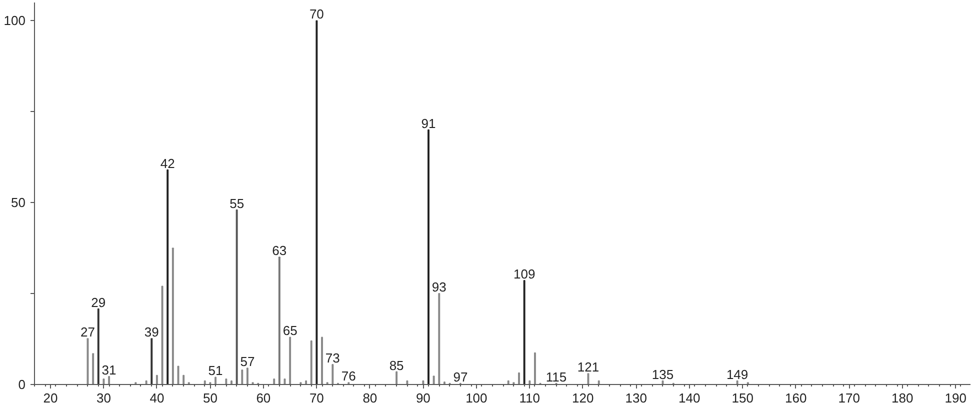  I want to click on x-tick-label: 20, so click(50, 398).